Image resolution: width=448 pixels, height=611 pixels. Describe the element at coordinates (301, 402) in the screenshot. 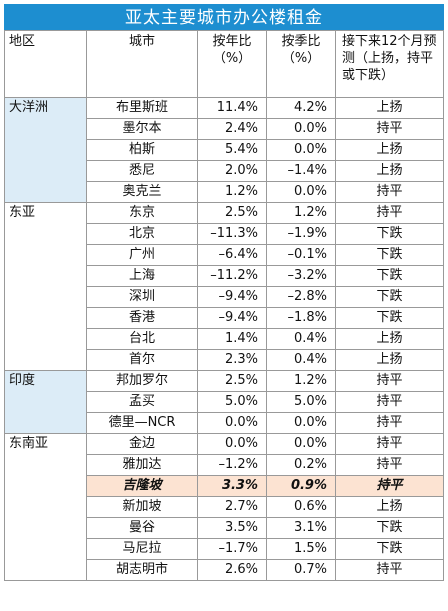

I see `cell-qoq: 5.0%` at that location.